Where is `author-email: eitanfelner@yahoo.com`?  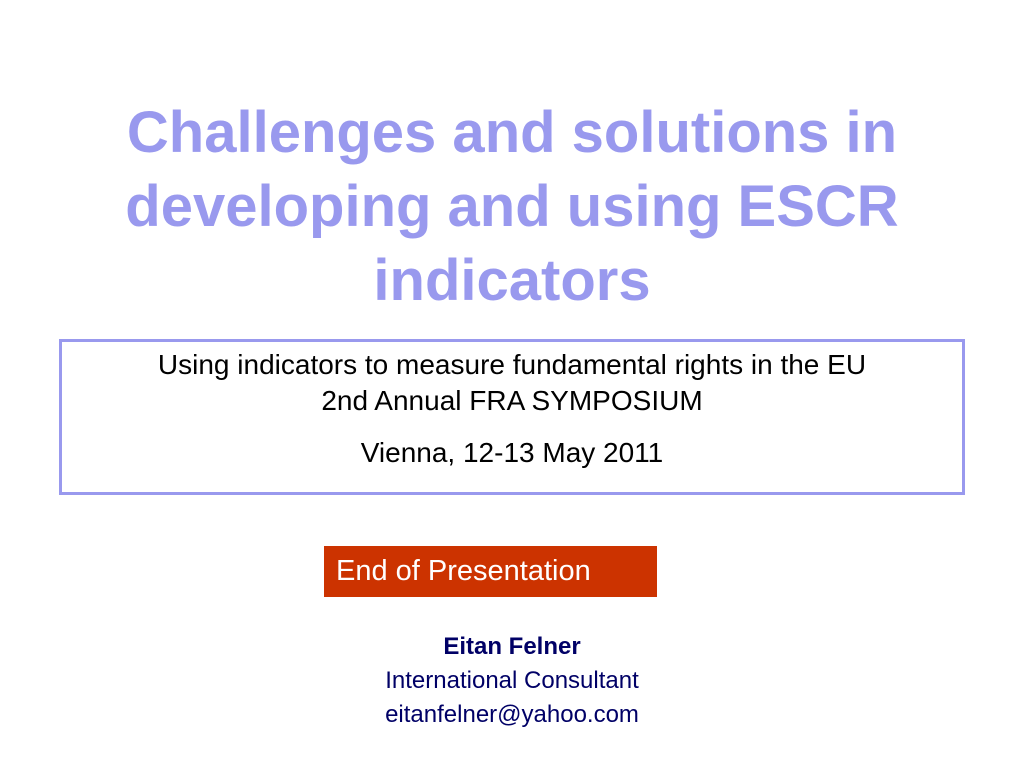 author-email: eitanfelner@yahoo.com is located at coordinates (512, 714).